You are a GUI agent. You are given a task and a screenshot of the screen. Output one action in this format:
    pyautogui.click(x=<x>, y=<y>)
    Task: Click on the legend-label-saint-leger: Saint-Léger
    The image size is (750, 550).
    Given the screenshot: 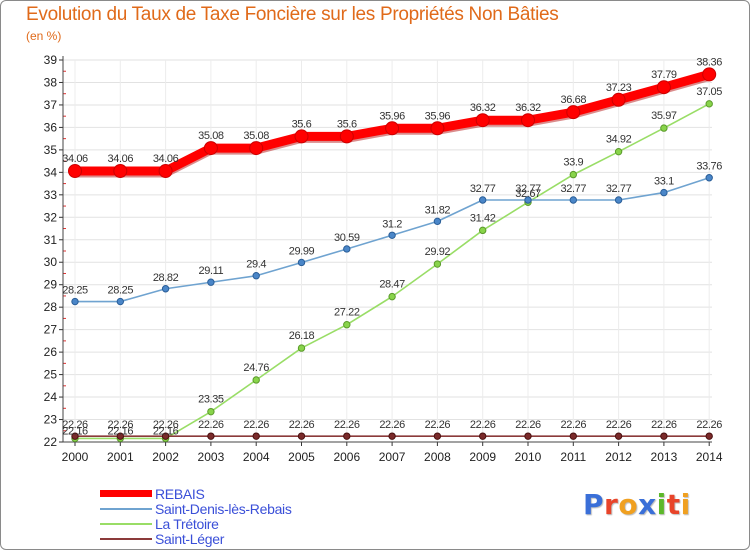 What is the action you would take?
    pyautogui.click(x=190, y=538)
    